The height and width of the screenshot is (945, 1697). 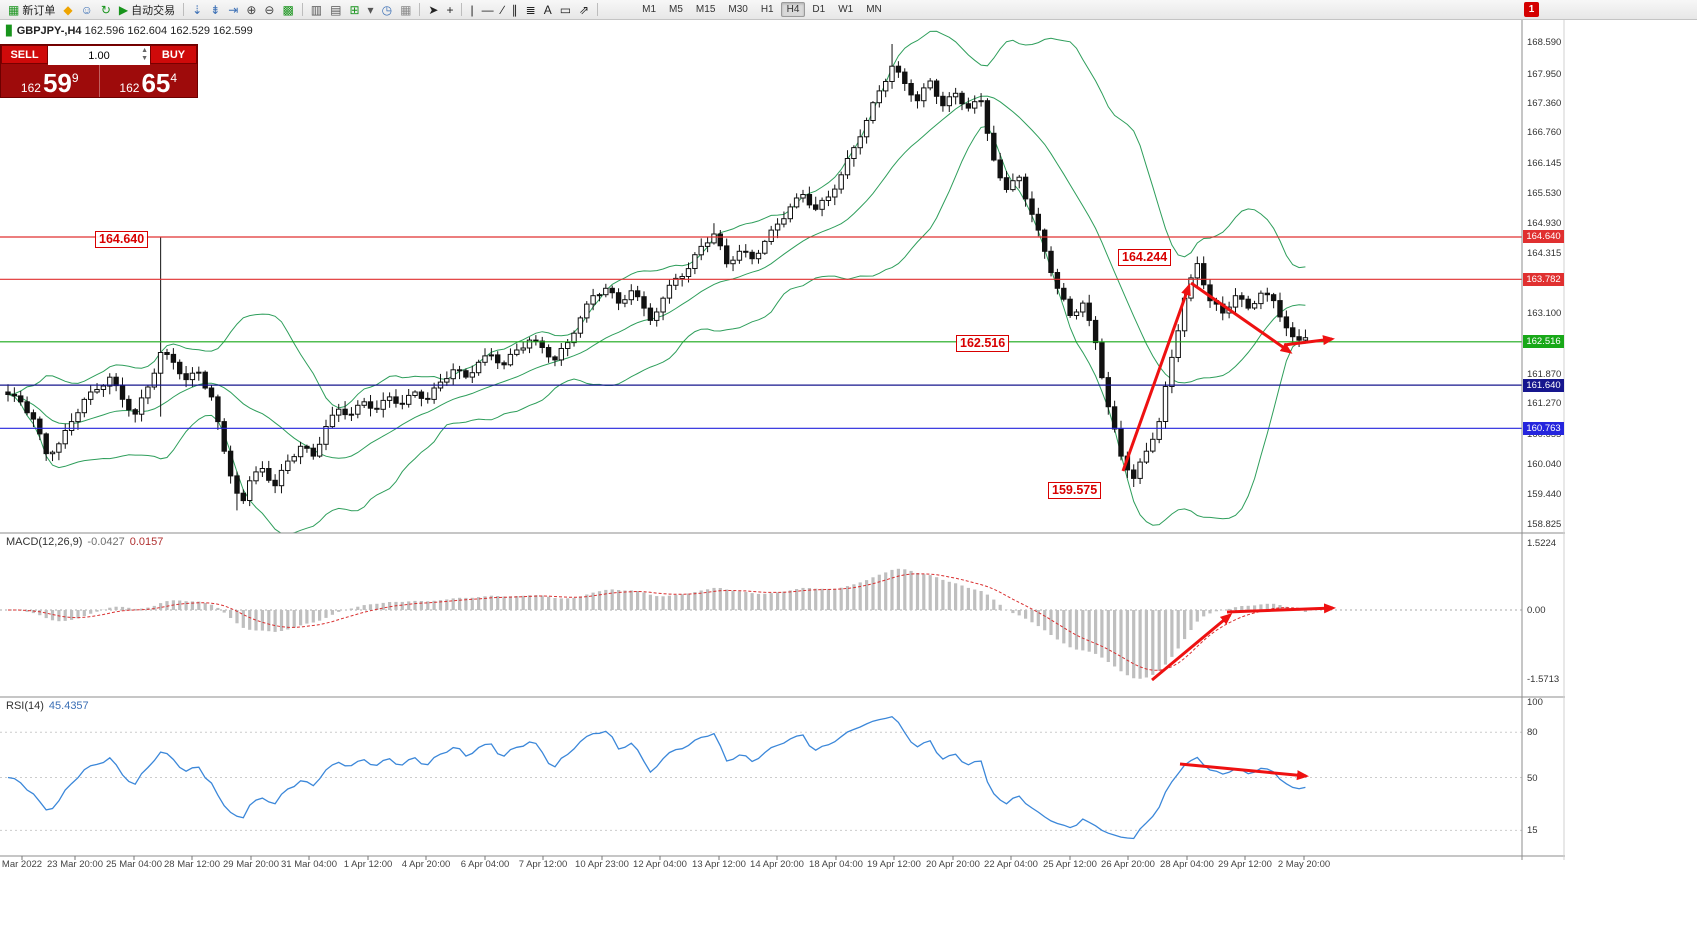 I want to click on volume-up-icon: ▲, so click(x=144, y=50).